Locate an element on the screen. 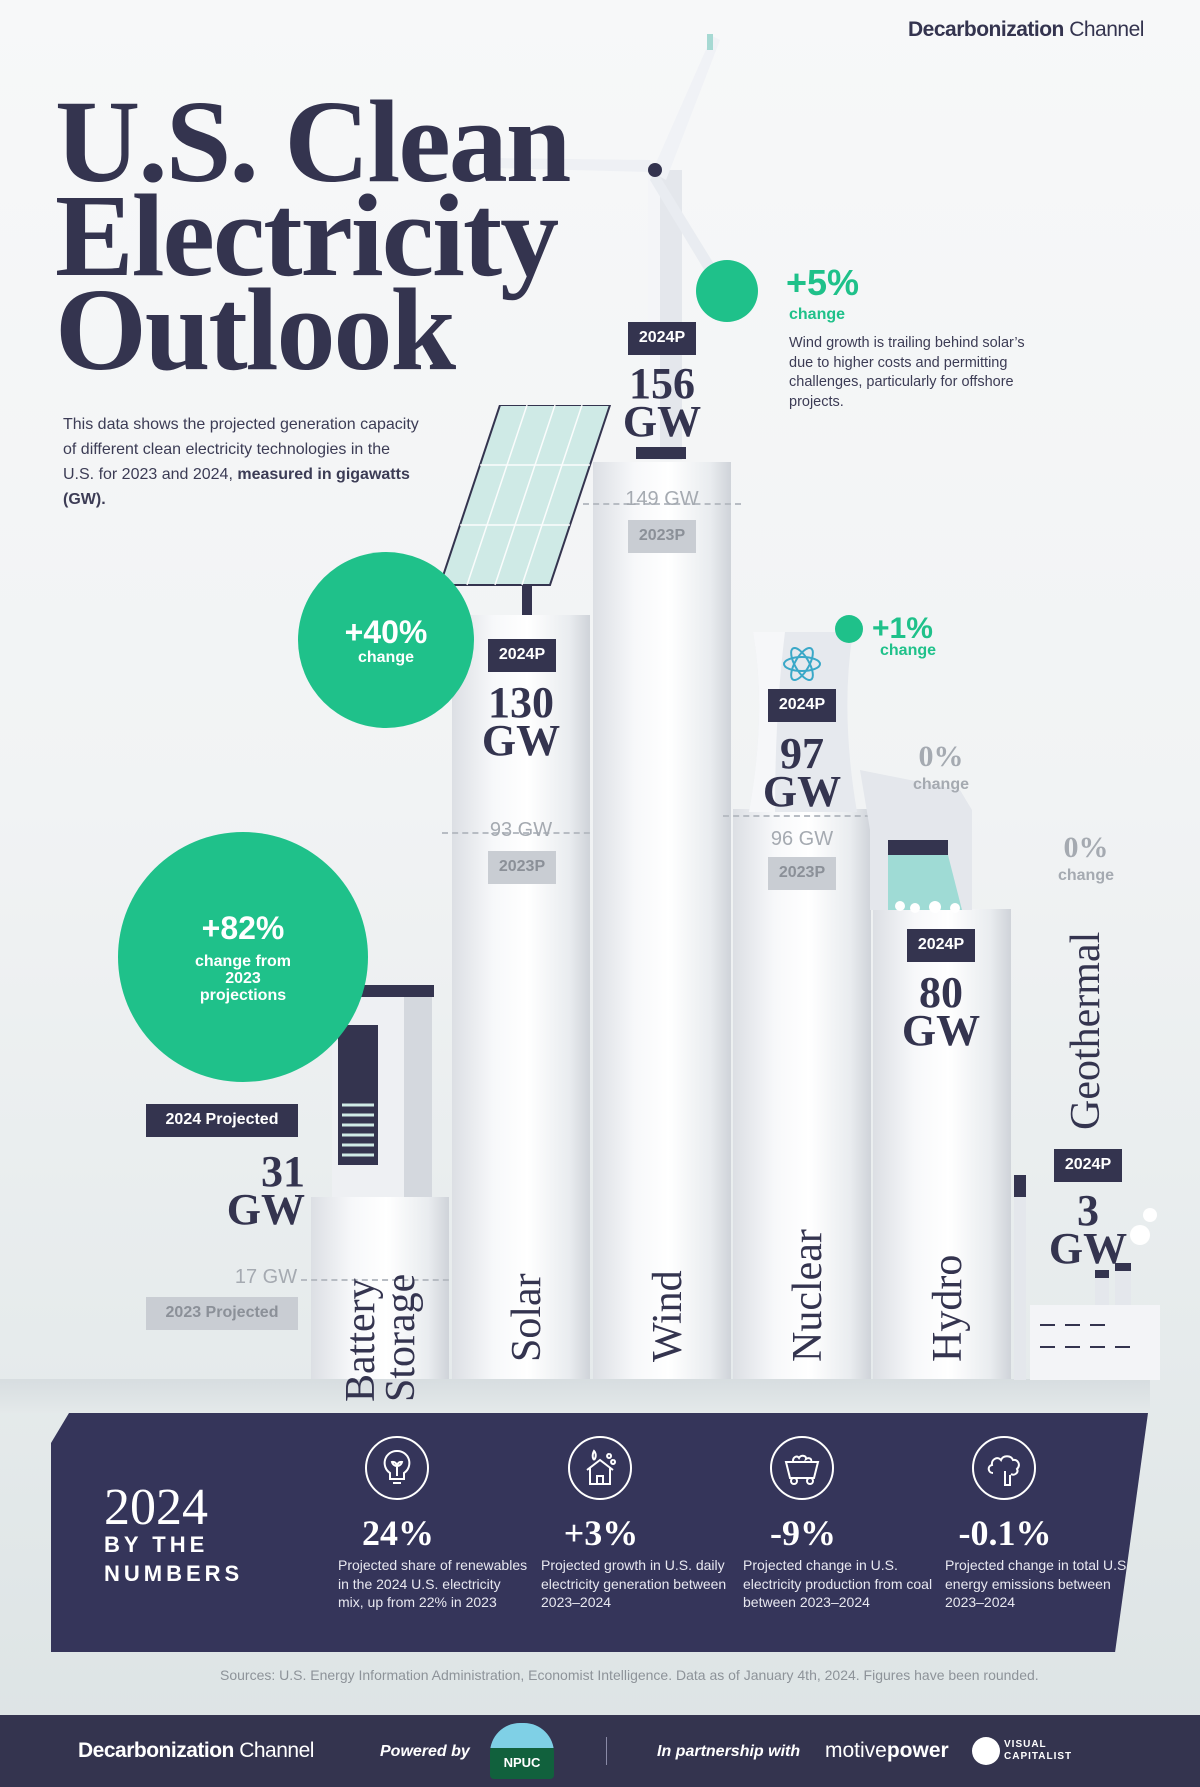 The width and height of the screenshot is (1200, 1787). brand-logo: Decarbonization Channel is located at coordinates (1026, 30).